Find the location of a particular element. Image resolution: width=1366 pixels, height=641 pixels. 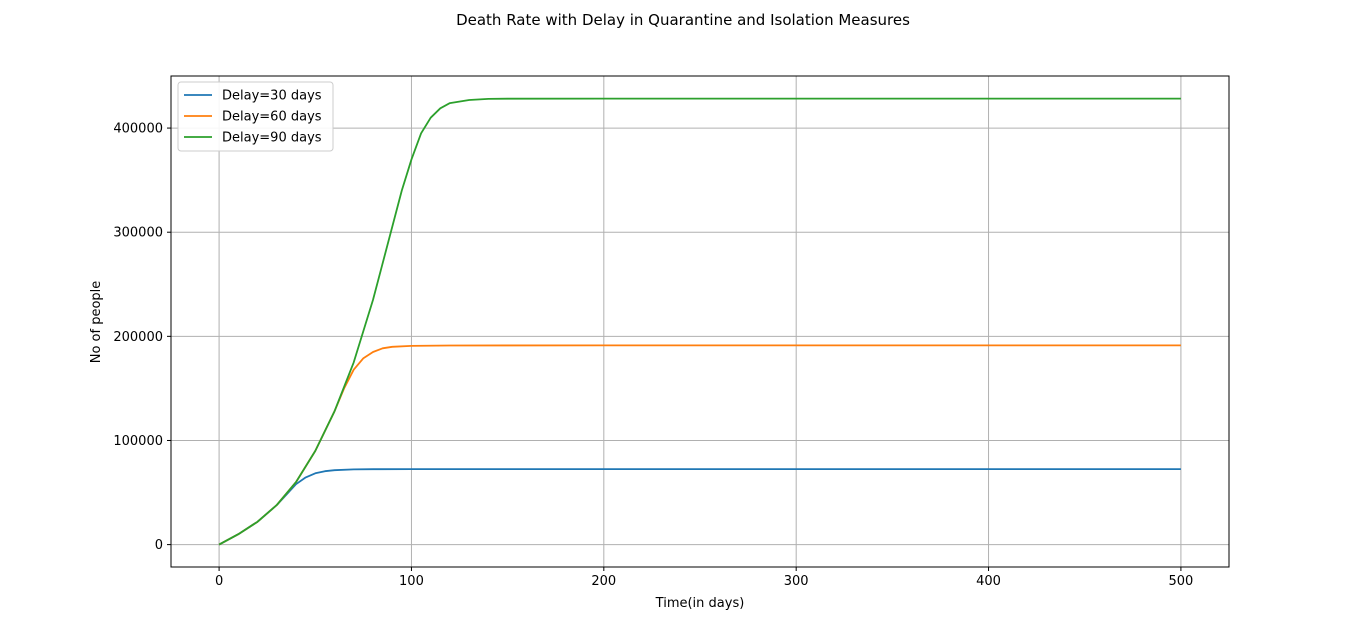

legend-label-1: Delay=30 days is located at coordinates (272, 96).